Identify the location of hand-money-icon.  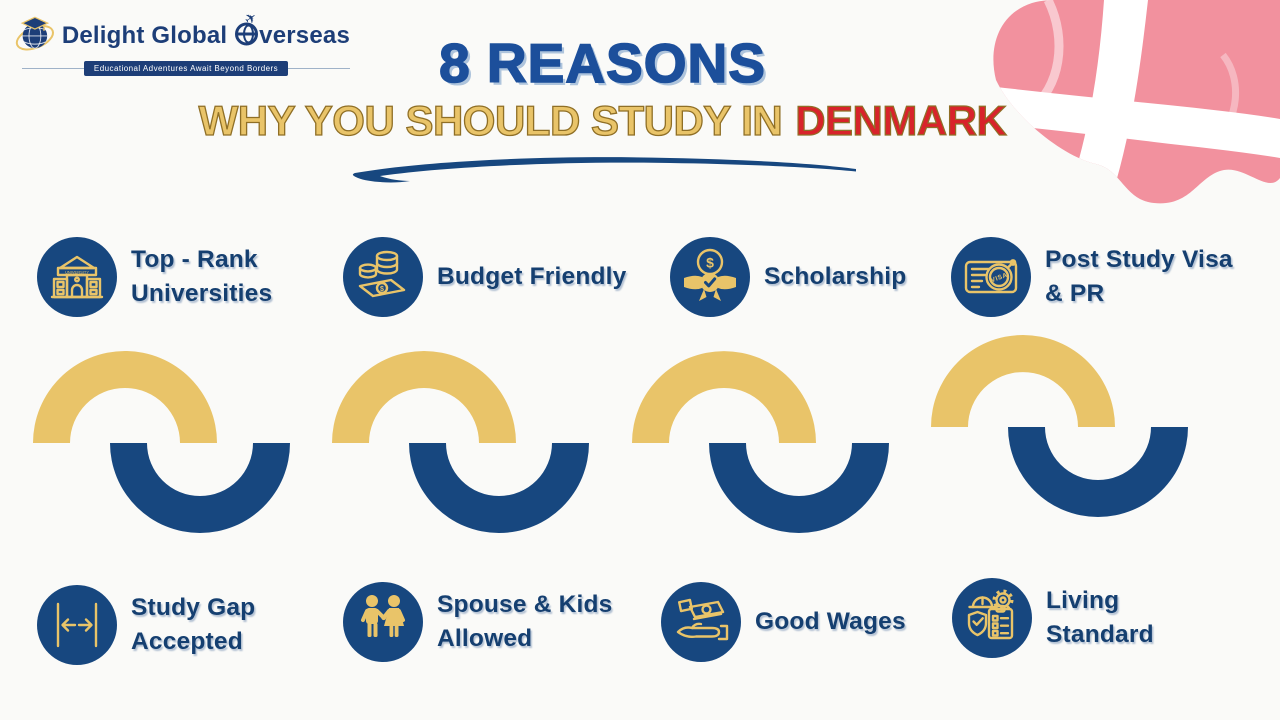
(702, 619).